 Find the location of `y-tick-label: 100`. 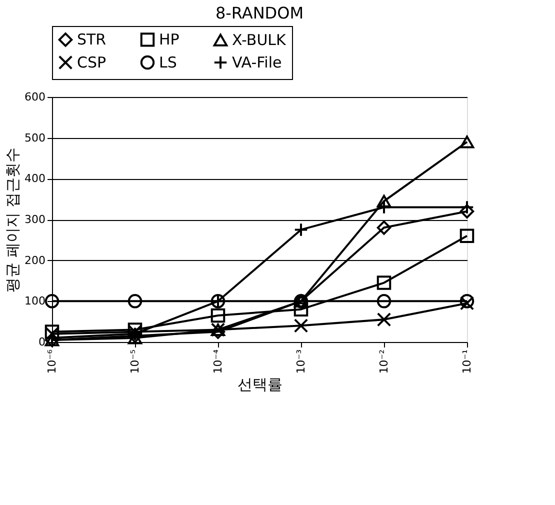

y-tick-label: 100 is located at coordinates (35, 301).